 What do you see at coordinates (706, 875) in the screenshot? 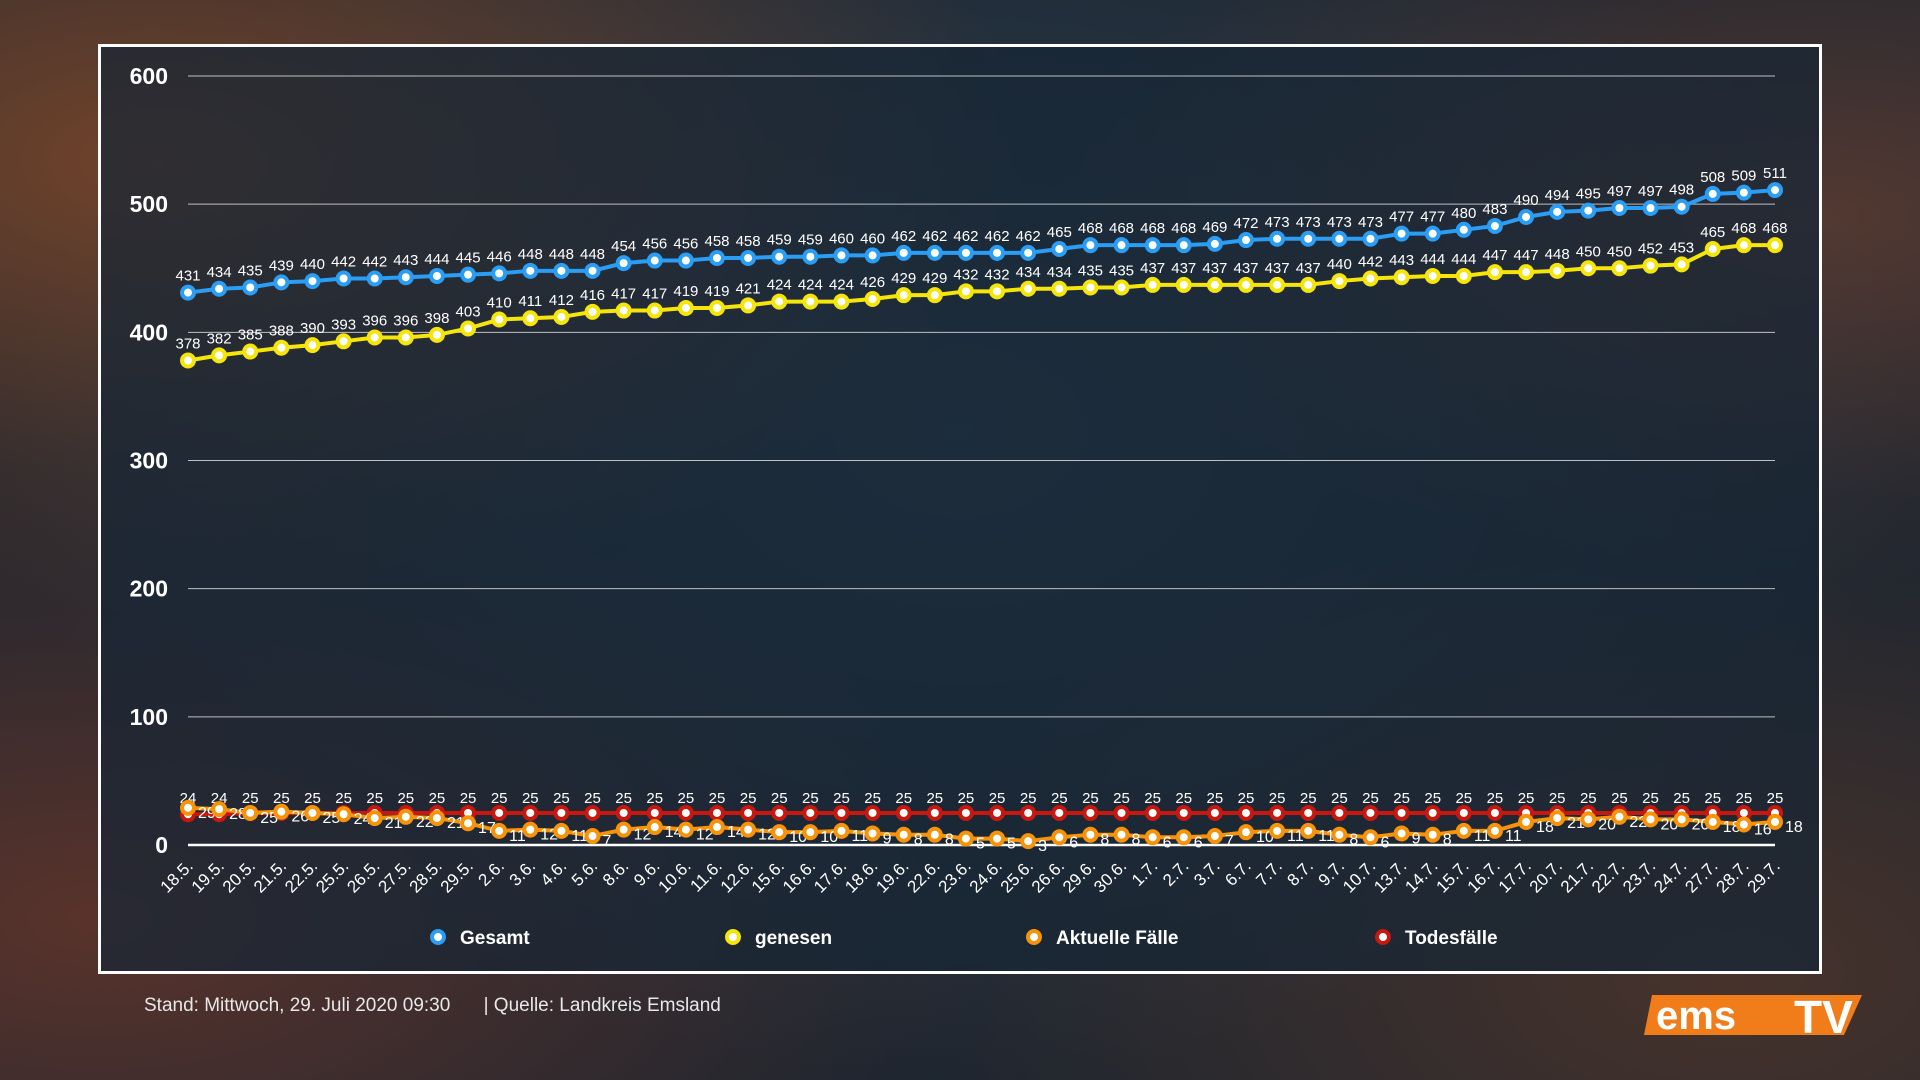
I see `x-tick-label: 11.6.` at bounding box center [706, 875].